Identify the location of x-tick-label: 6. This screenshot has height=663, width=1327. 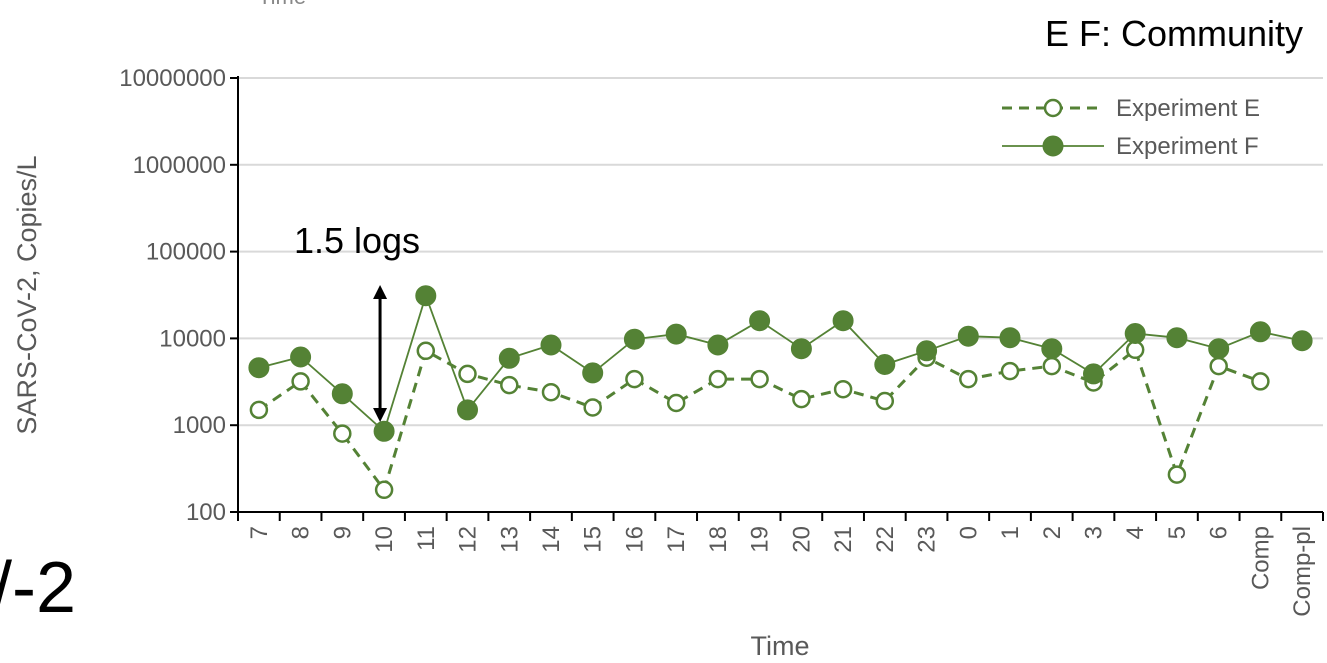
(1219, 532).